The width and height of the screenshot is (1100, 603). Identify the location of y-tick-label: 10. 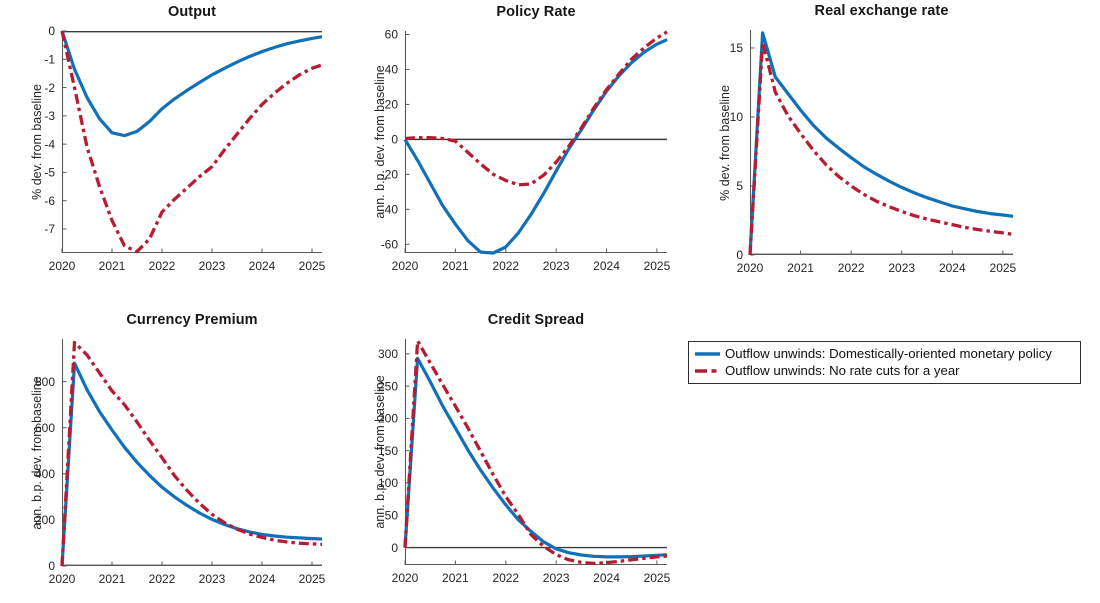
(737, 117).